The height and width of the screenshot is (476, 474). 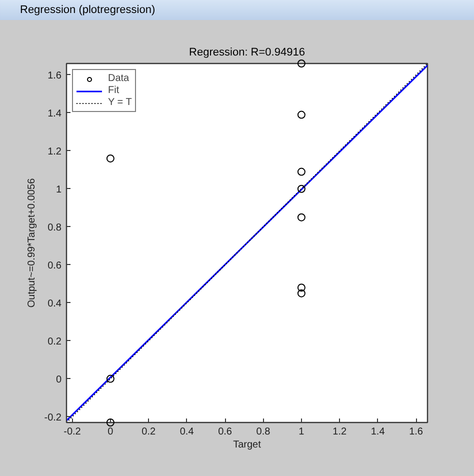 I want to click on legend-label: Data, so click(x=119, y=78).